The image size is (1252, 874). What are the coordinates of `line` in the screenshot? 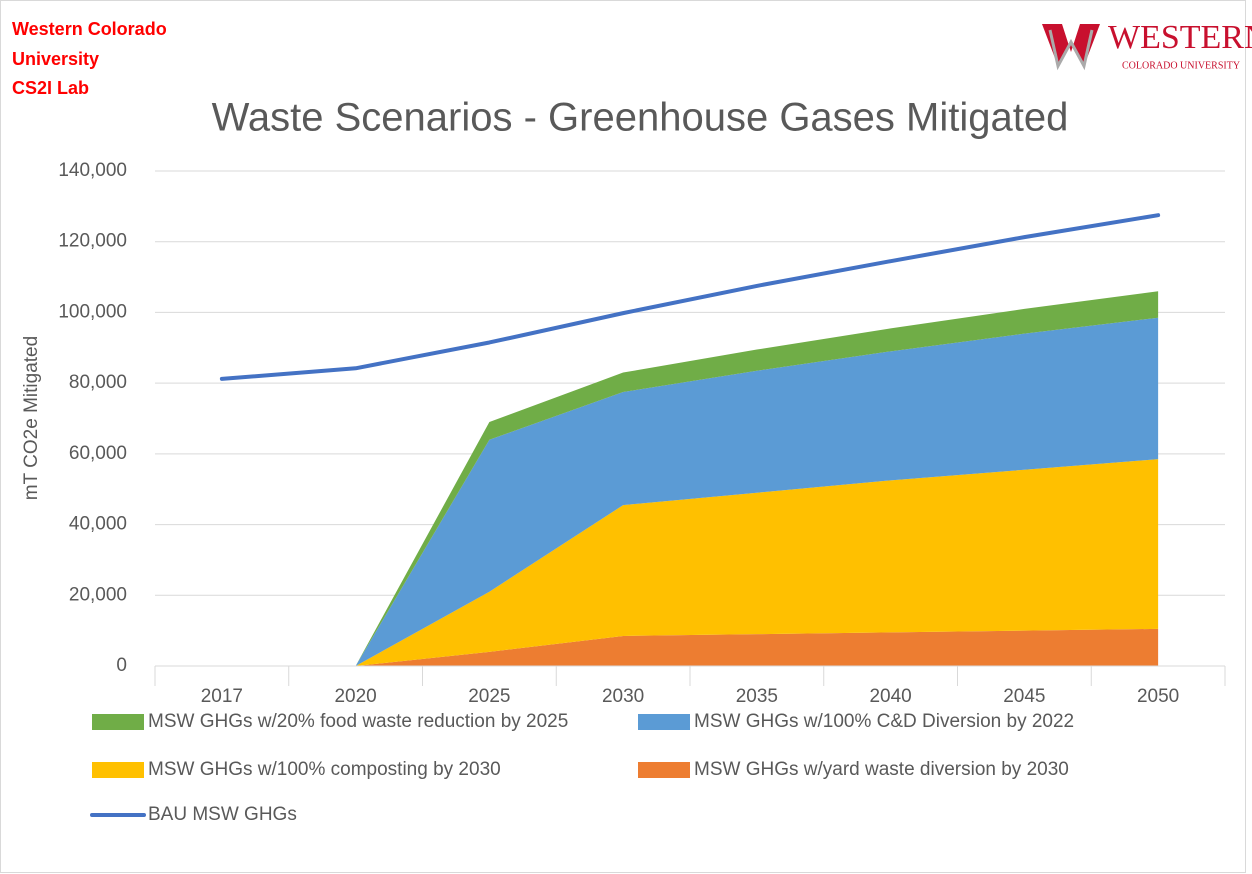 It's located at (690, 297).